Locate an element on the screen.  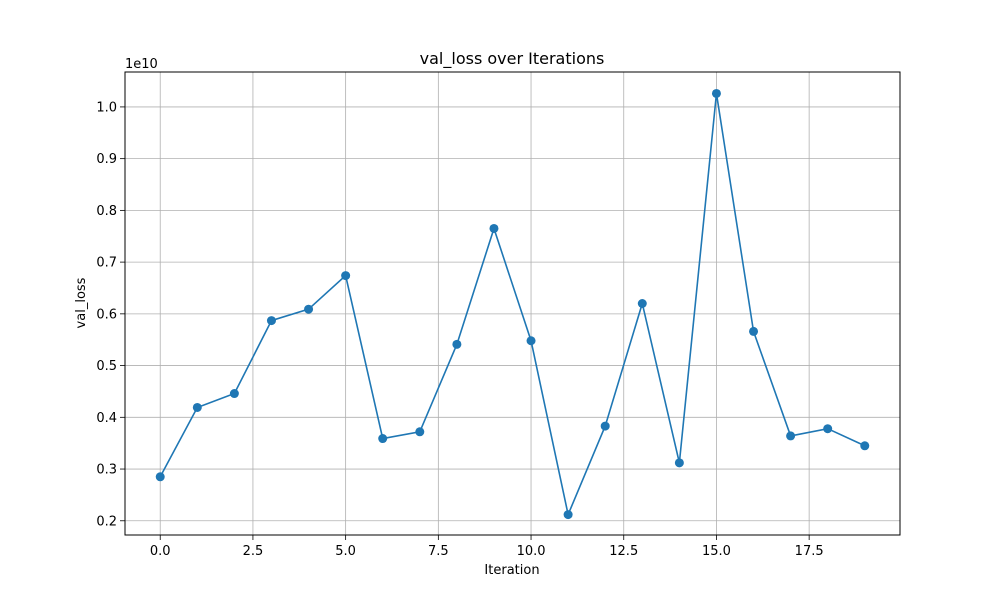
y-tick-label: 0.7 is located at coordinates (106, 263).